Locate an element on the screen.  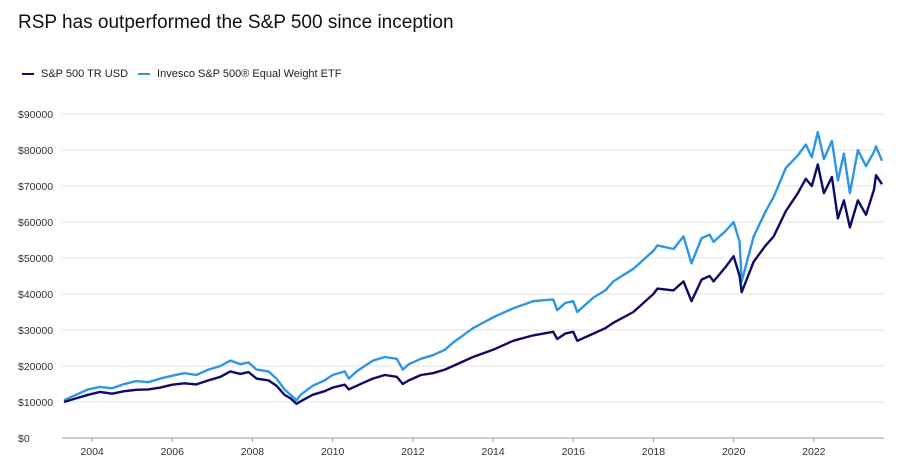
x-tick-label: 2018 is located at coordinates (654, 452).